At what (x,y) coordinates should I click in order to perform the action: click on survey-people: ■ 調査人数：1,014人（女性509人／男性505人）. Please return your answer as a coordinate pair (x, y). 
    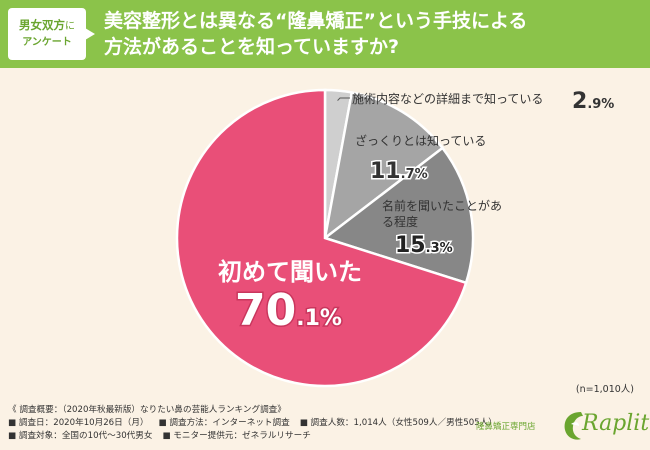
    Looking at the image, I should click on (398, 423).